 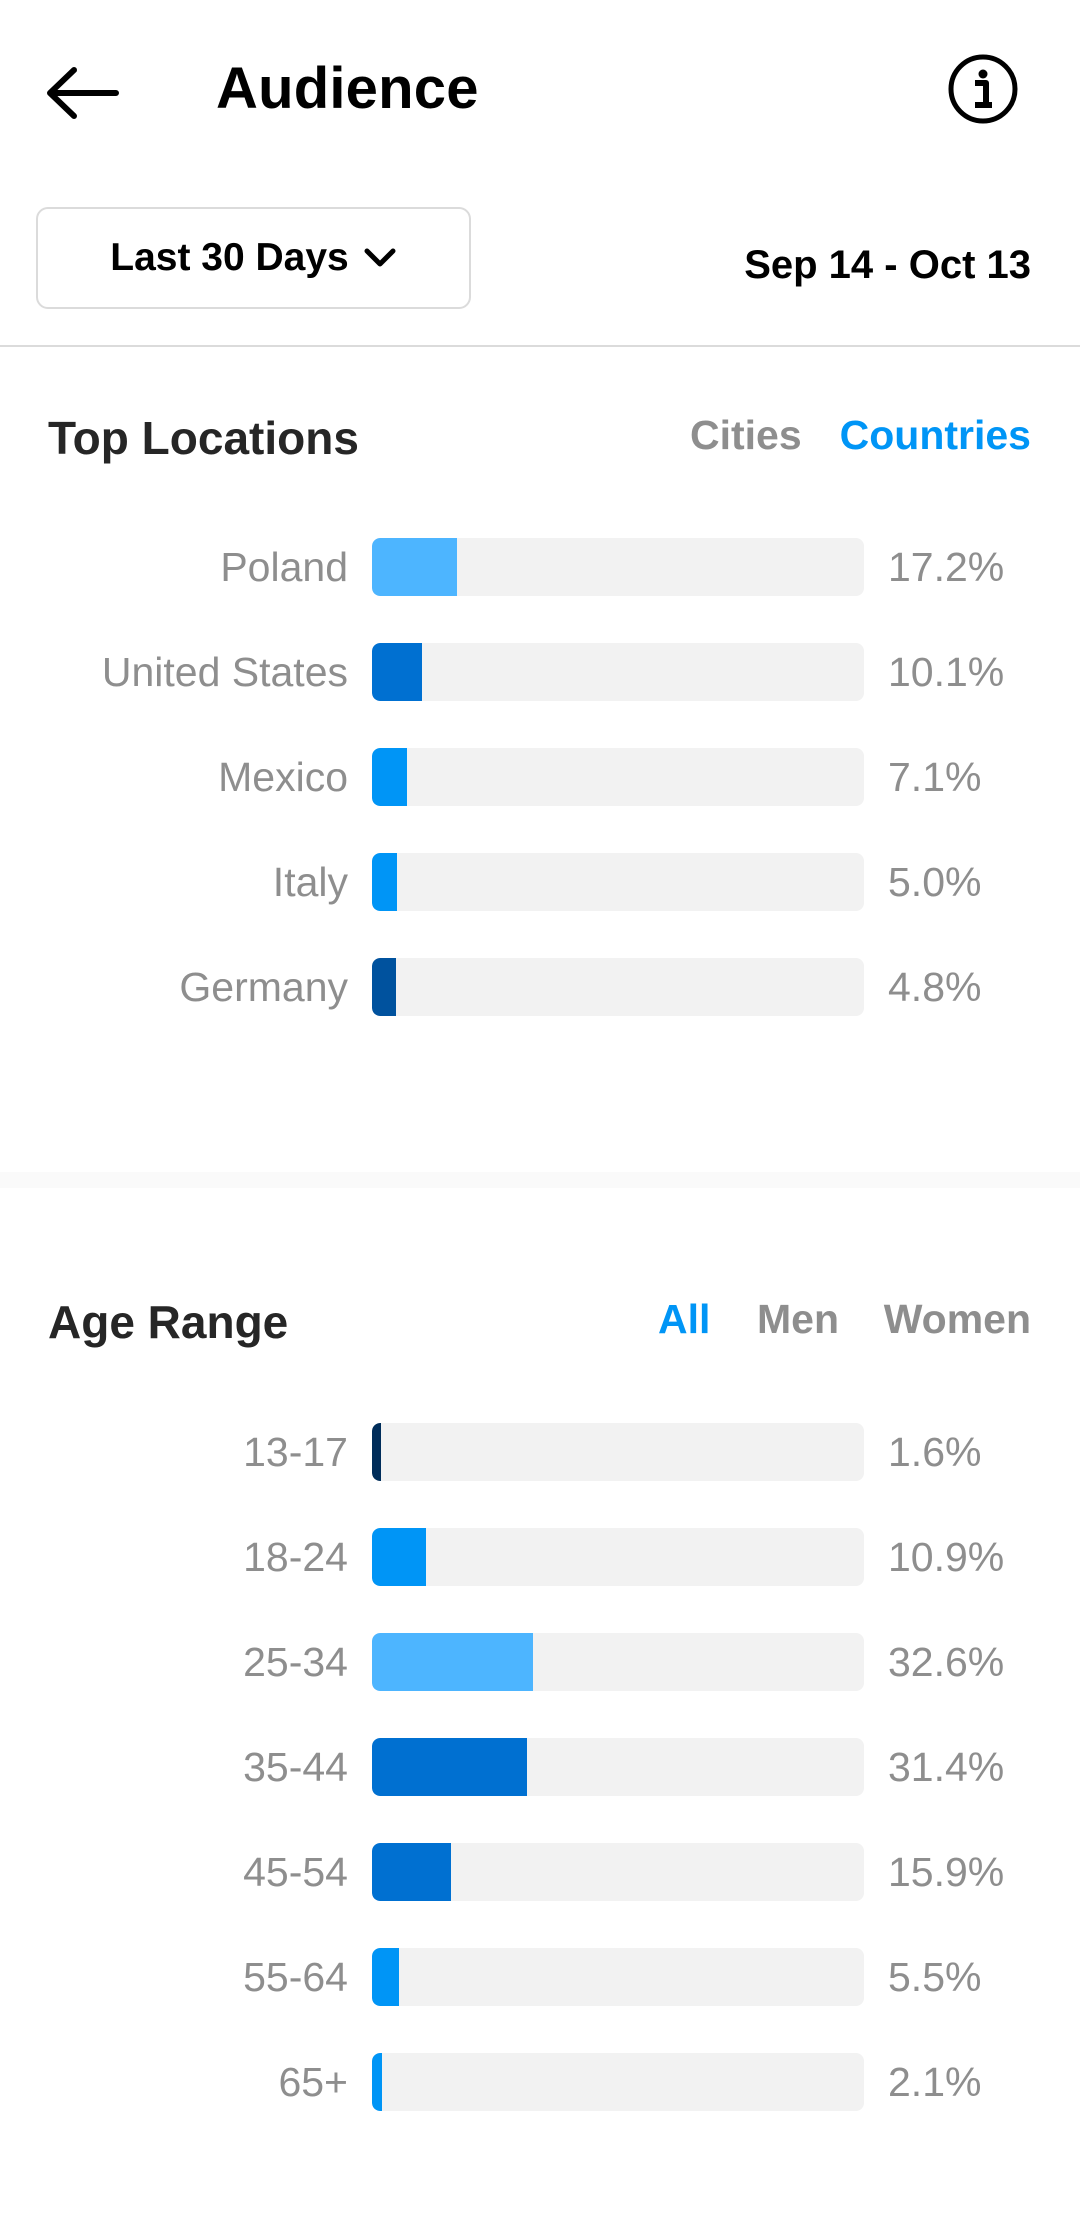 What do you see at coordinates (946, 1662) in the screenshot?
I see `percent-value: 32.6%` at bounding box center [946, 1662].